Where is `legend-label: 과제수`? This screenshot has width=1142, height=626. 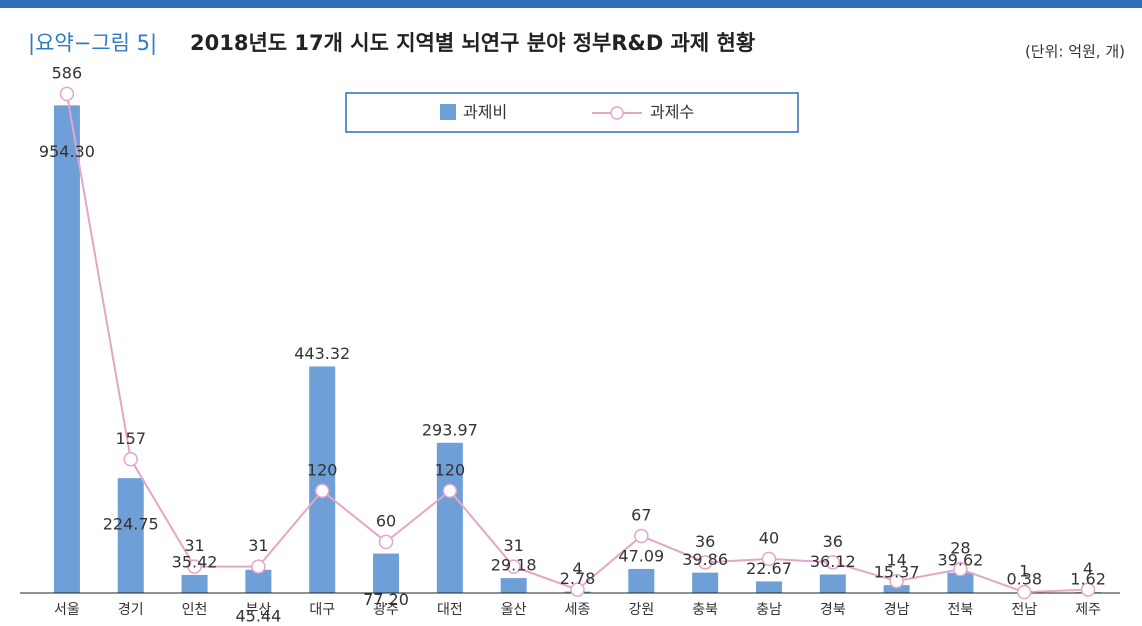 legend-label: 과제수 is located at coordinates (672, 112).